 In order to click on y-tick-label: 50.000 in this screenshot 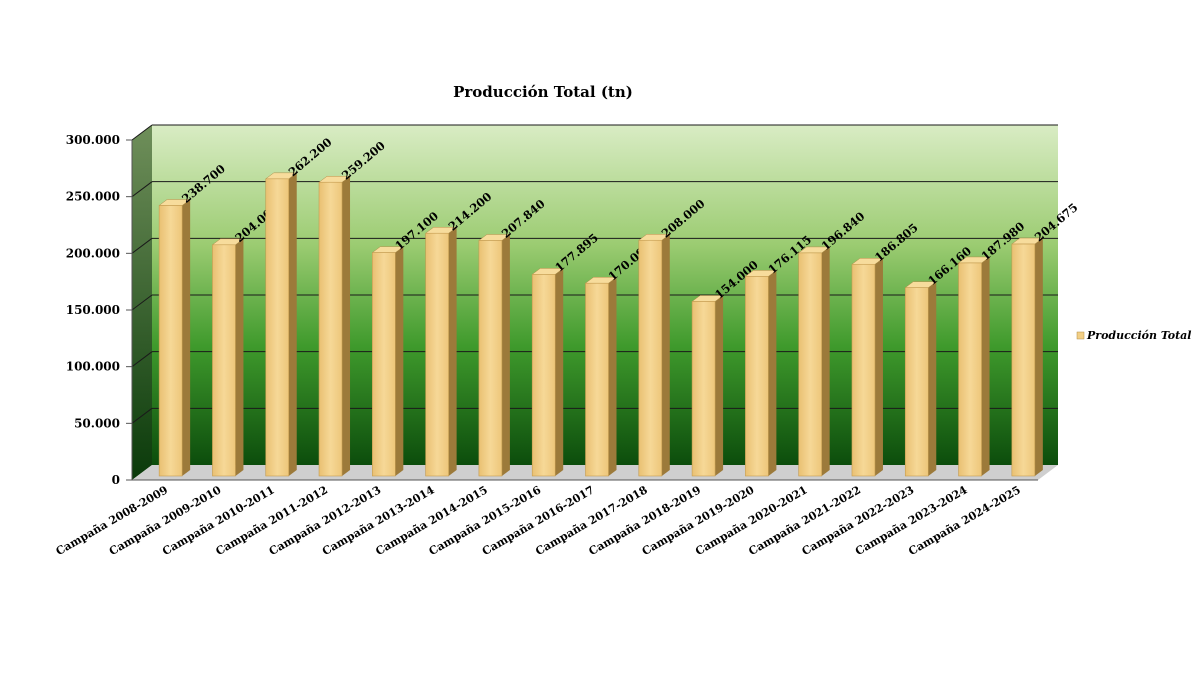, I will do `click(97, 423)`.